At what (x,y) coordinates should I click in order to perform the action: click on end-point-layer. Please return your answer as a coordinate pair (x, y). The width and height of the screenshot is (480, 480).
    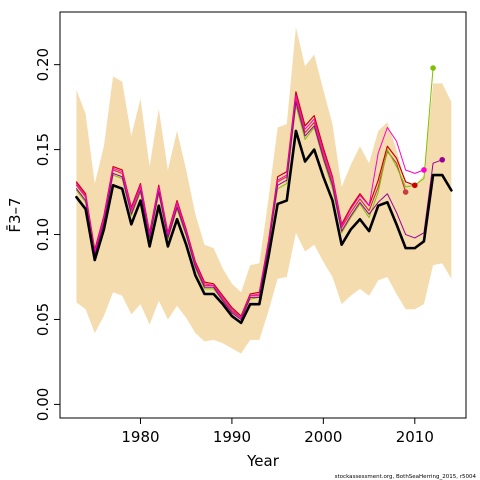
    Looking at the image, I should click on (424, 130).